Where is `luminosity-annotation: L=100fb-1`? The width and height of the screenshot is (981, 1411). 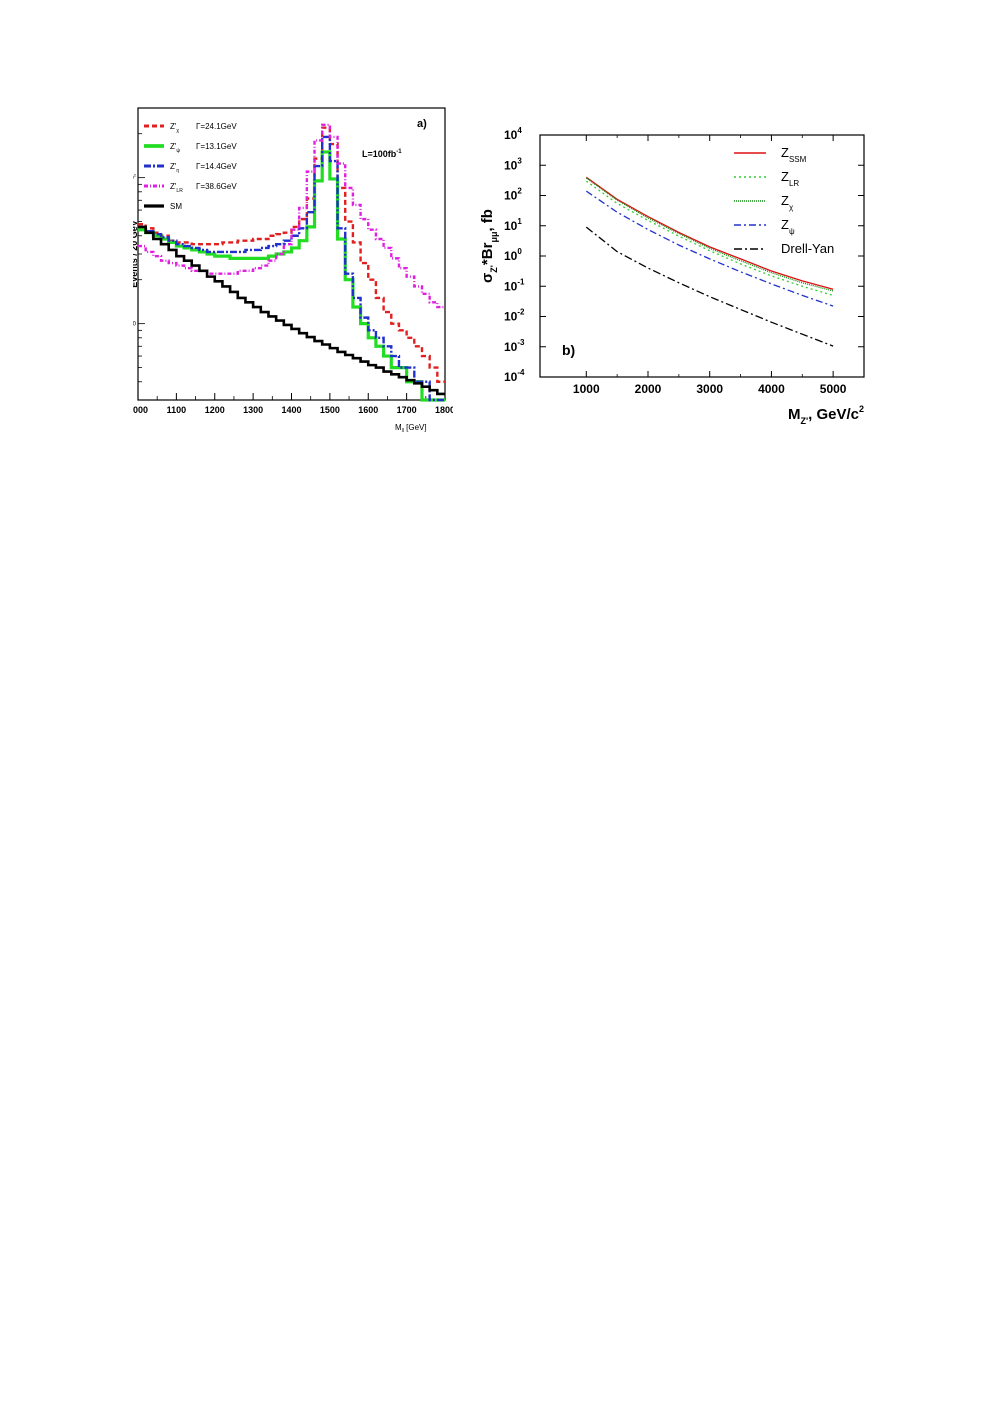 luminosity-annotation: L=100fb-1 is located at coordinates (382, 154).